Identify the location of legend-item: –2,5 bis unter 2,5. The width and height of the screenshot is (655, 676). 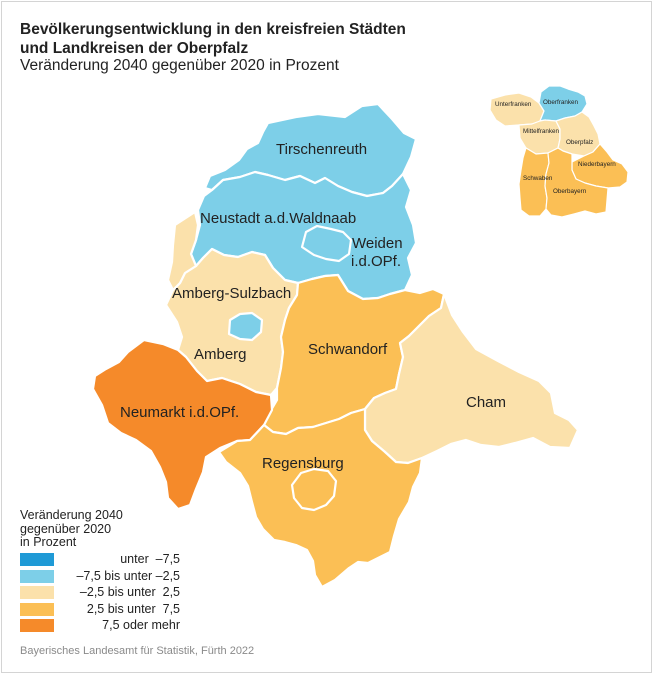
(100, 593).